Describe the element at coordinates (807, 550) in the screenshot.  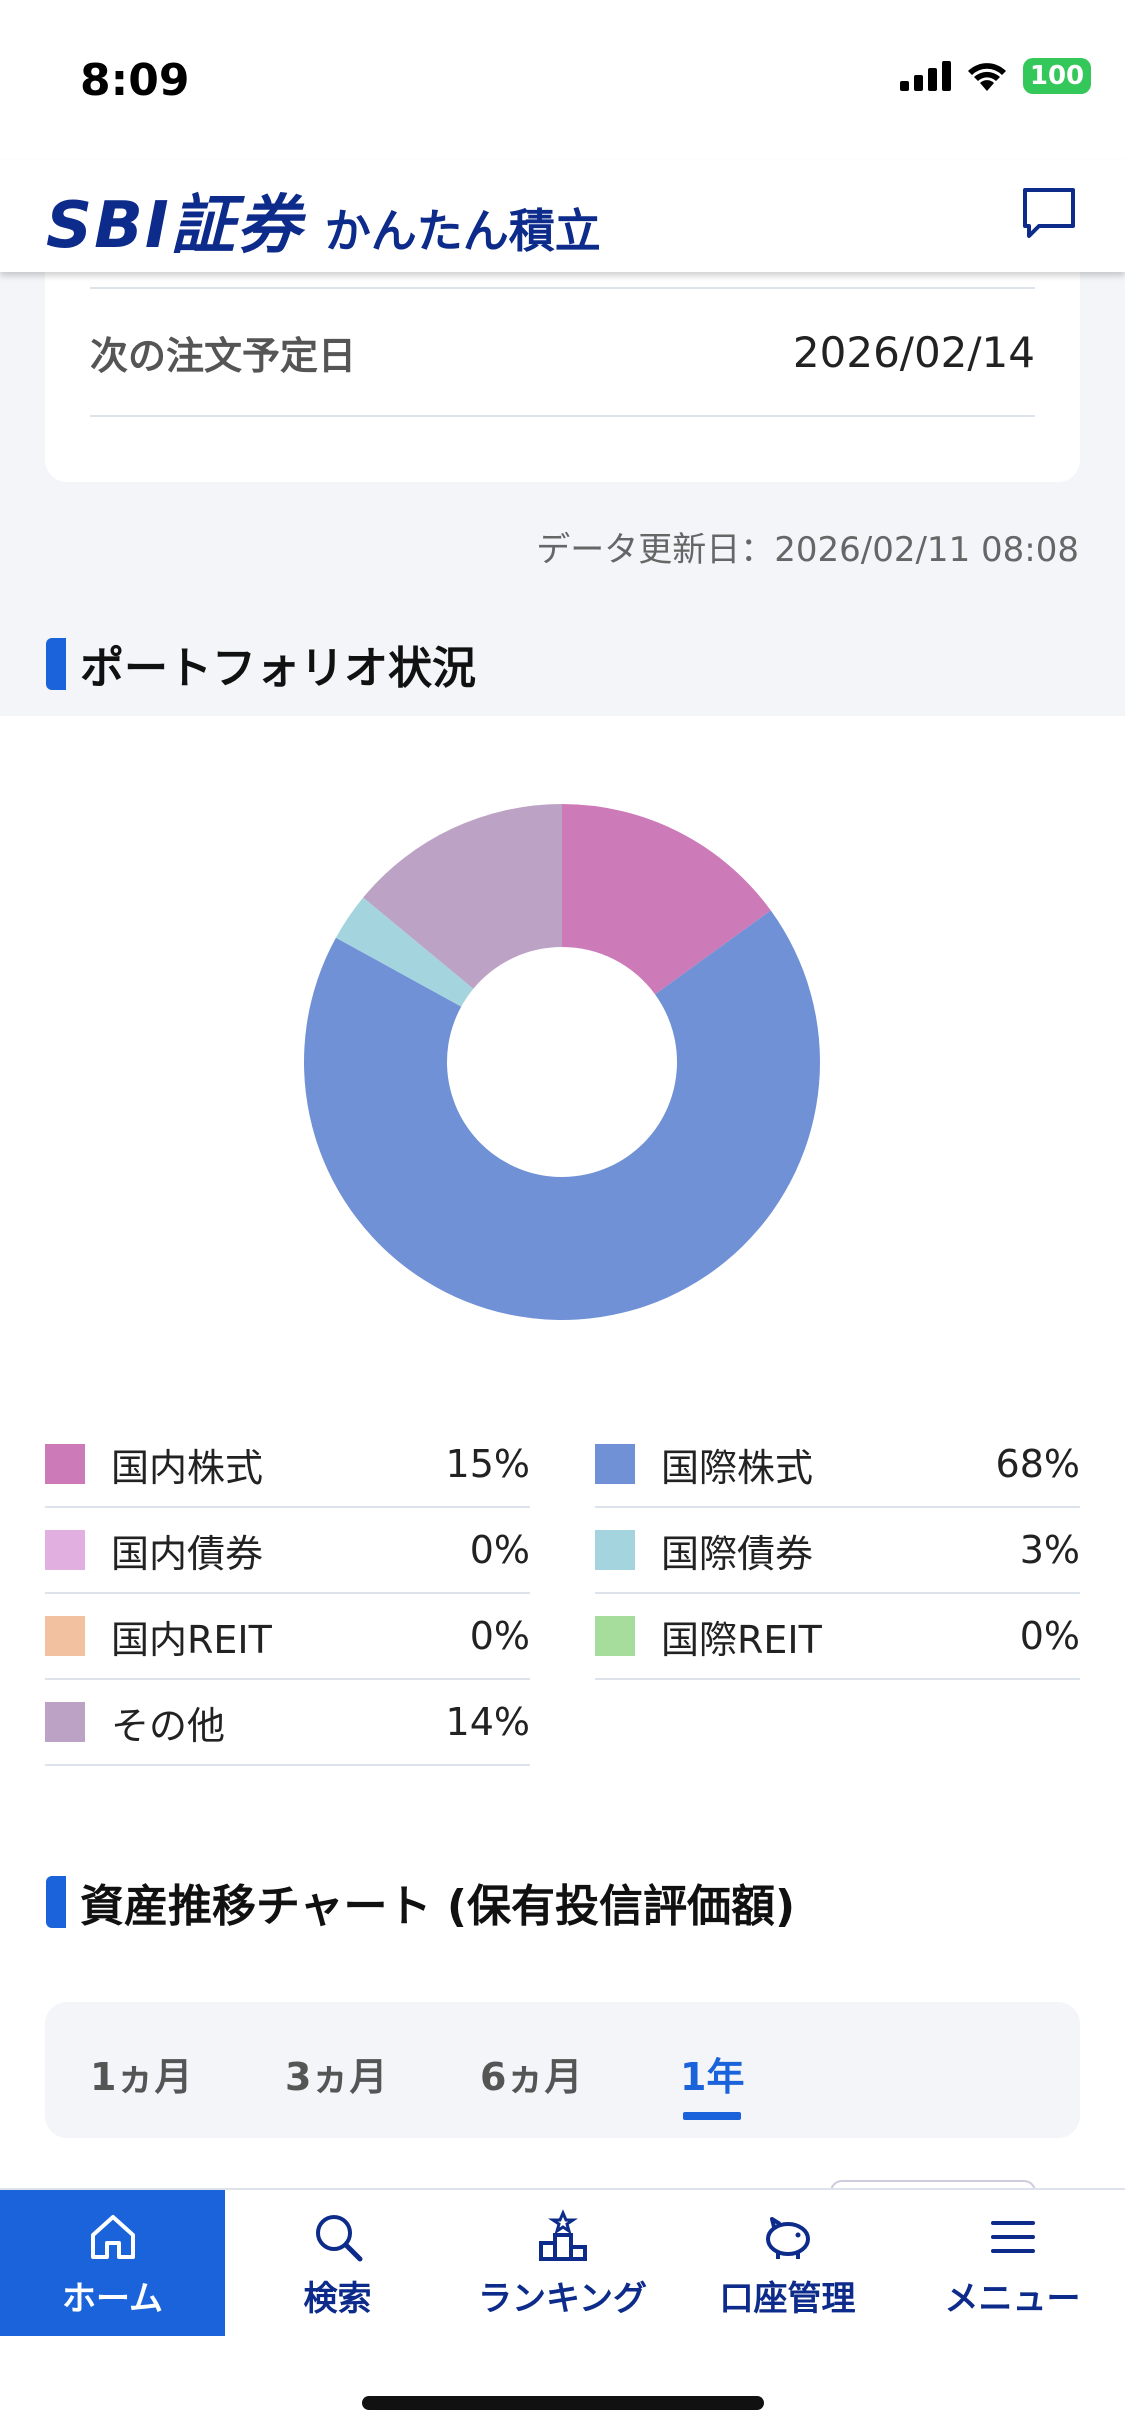
I see `data-updated: データ更新日：2026/02/11 08:08` at that location.